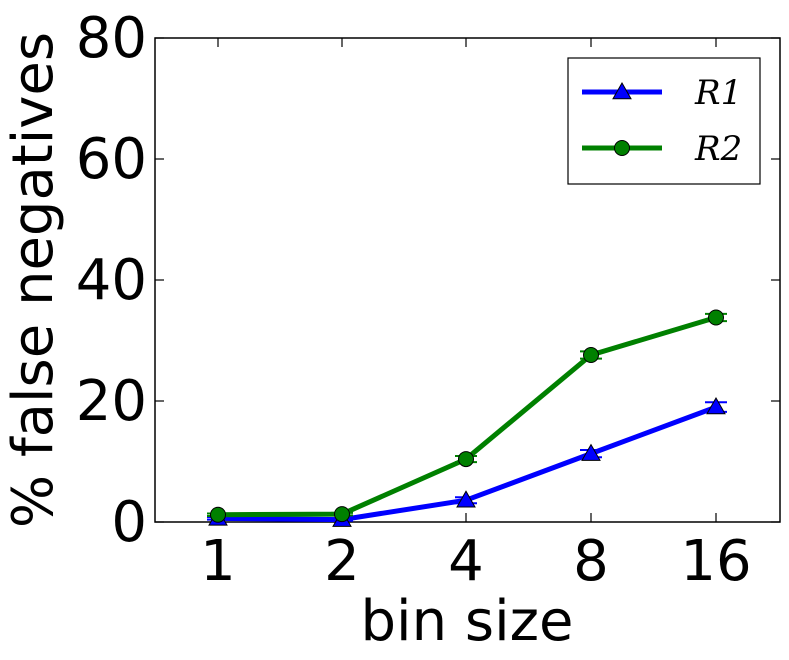 The height and width of the screenshot is (660, 789). Describe the element at coordinates (466, 561) in the screenshot. I see `x-tick-label: 4` at that location.